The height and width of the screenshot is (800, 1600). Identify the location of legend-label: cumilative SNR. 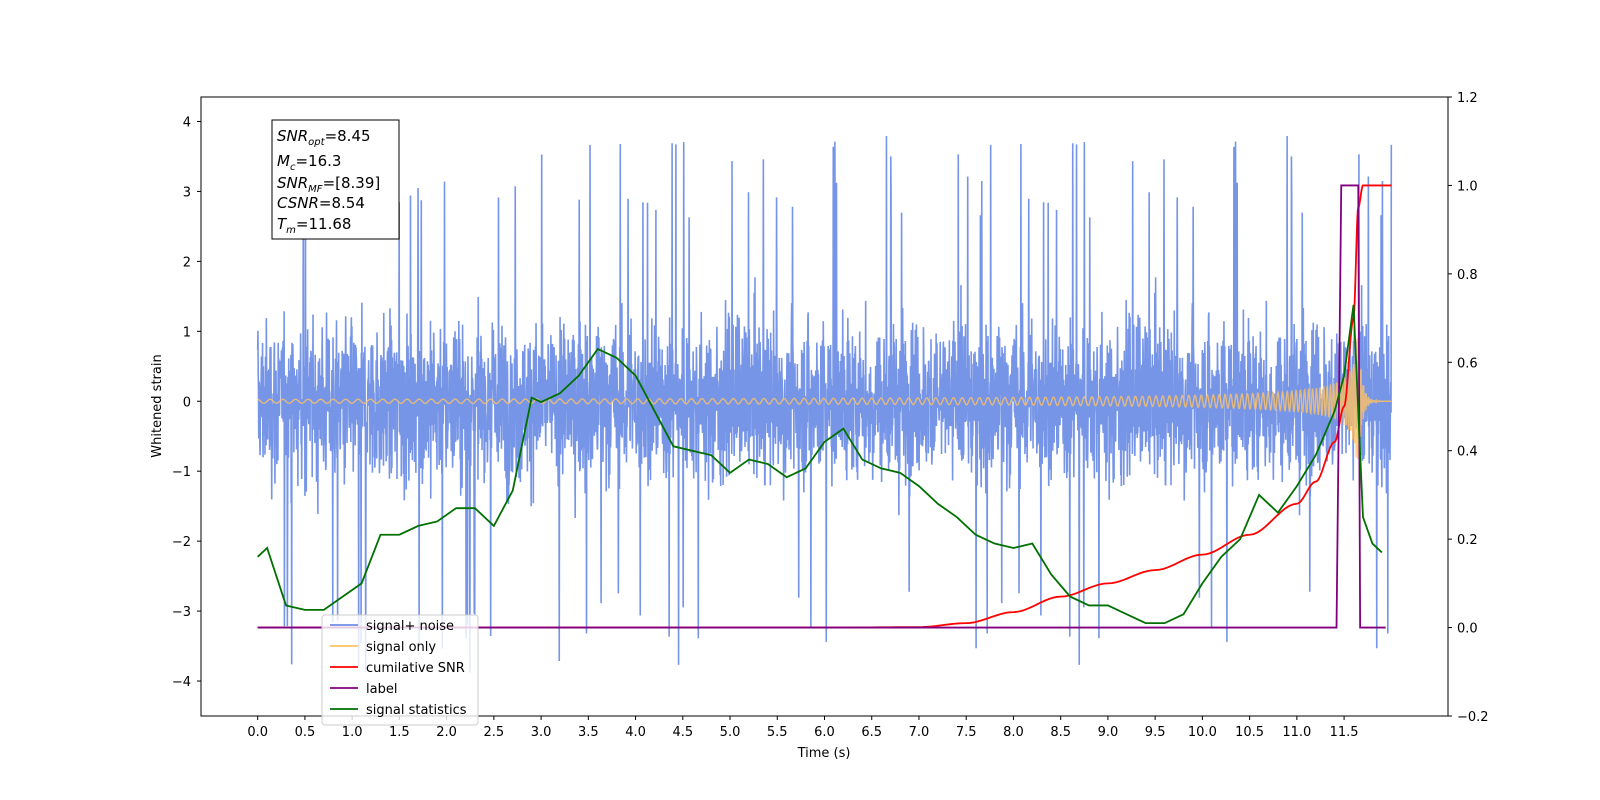
(415, 668).